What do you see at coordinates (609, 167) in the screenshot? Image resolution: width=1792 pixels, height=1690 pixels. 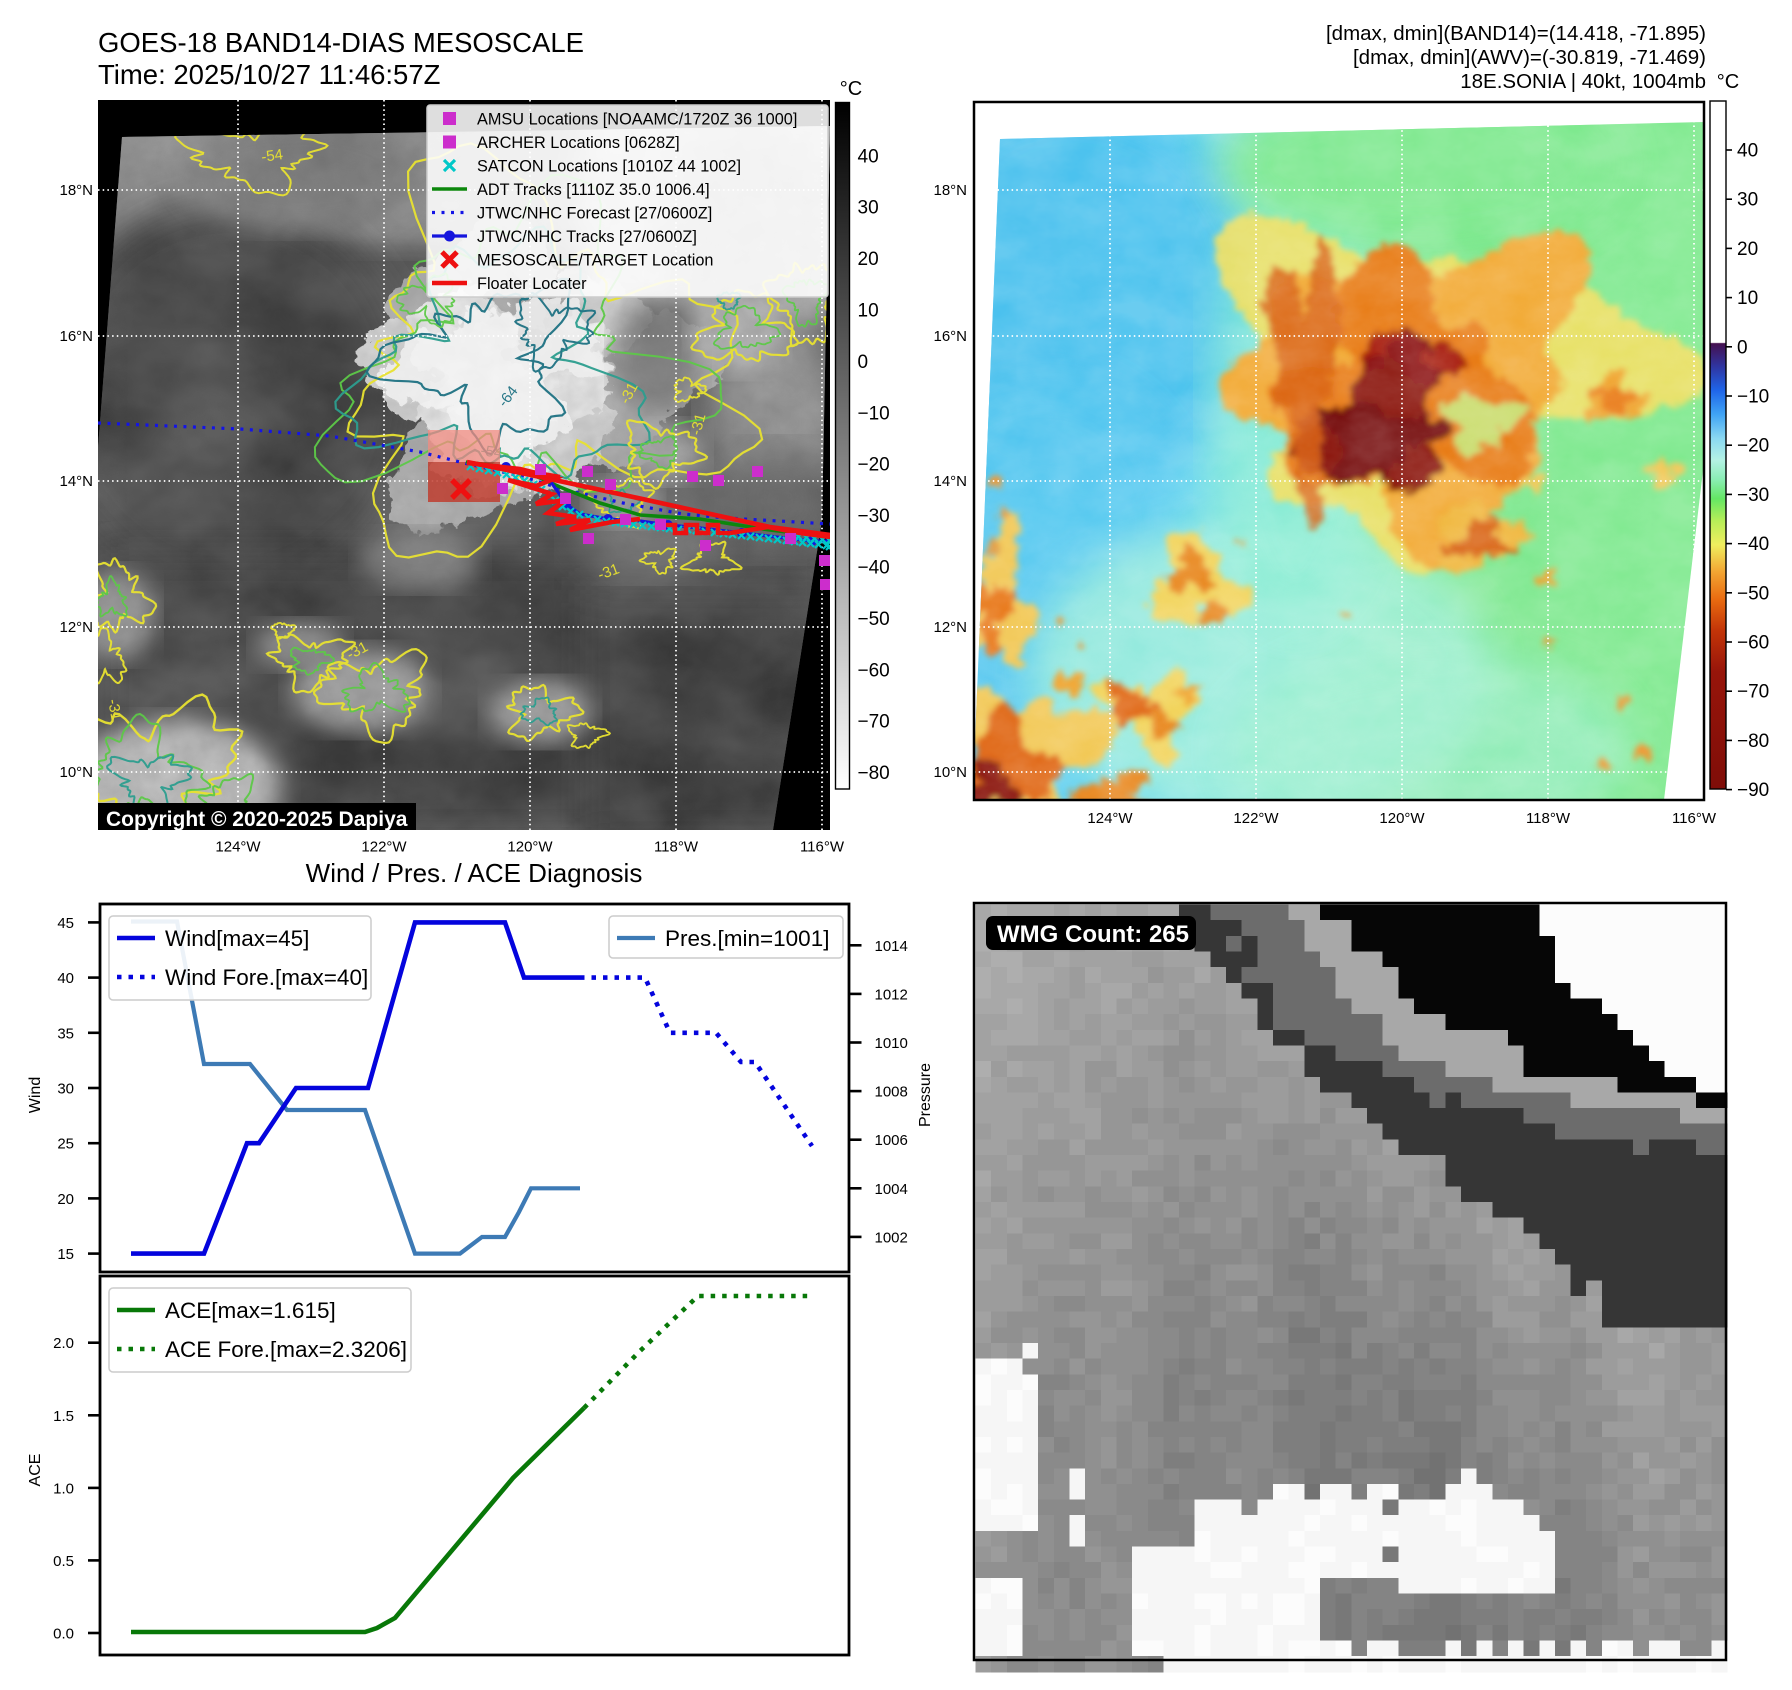 I see `svg-text:SATCON Locations [1010Z 44 100: SATCON Locations [1010Z 44 1002]` at bounding box center [609, 167].